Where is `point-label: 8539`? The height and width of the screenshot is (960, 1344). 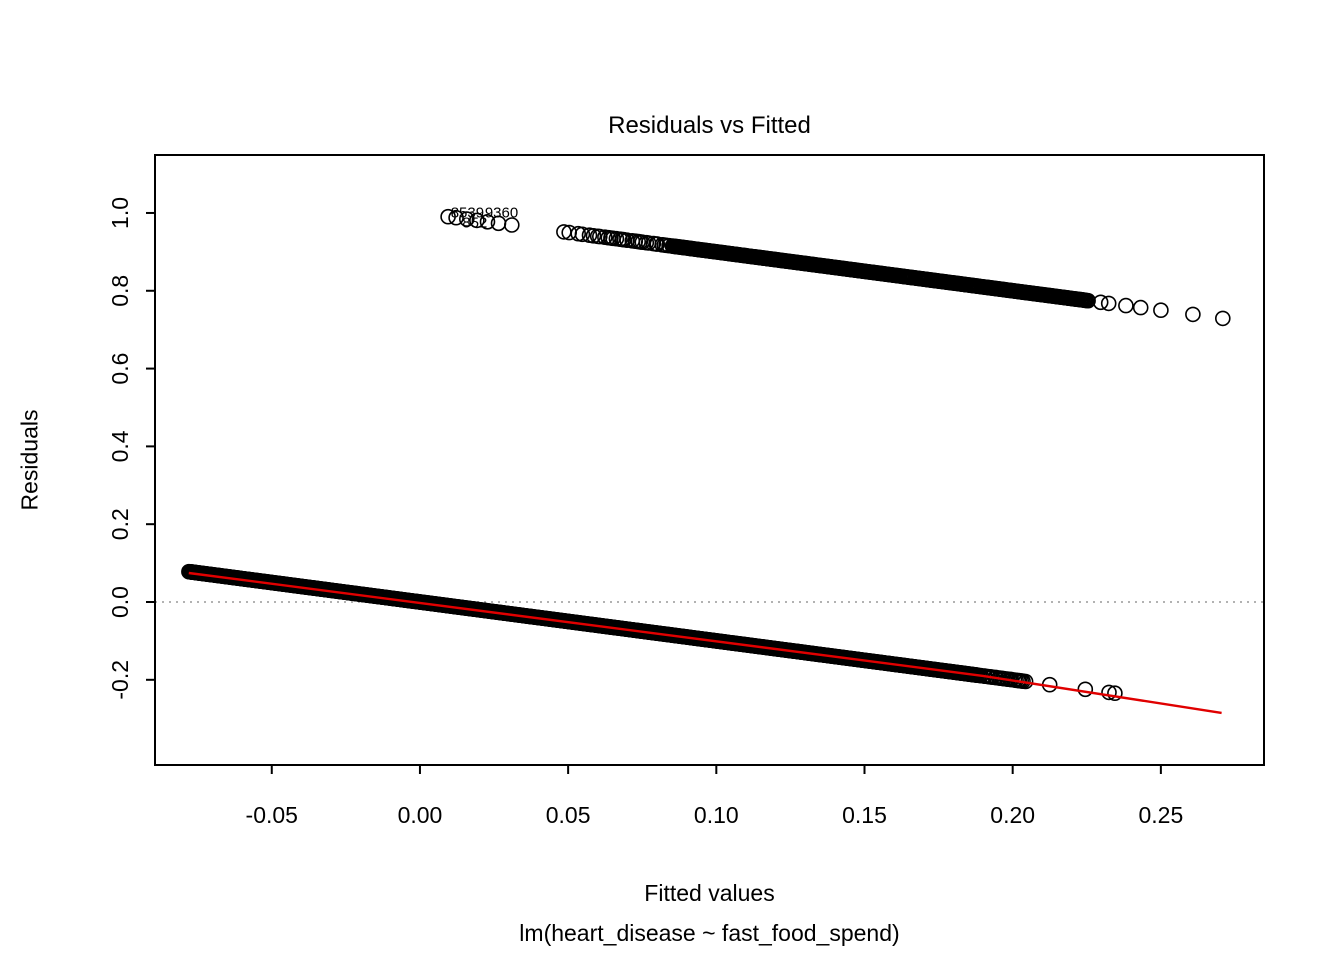 point-label: 8539 is located at coordinates (467, 213).